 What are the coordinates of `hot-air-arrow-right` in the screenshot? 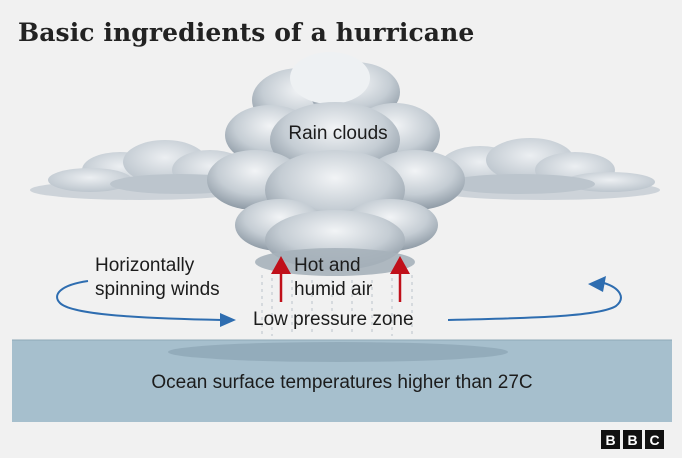 It's located at (400, 279).